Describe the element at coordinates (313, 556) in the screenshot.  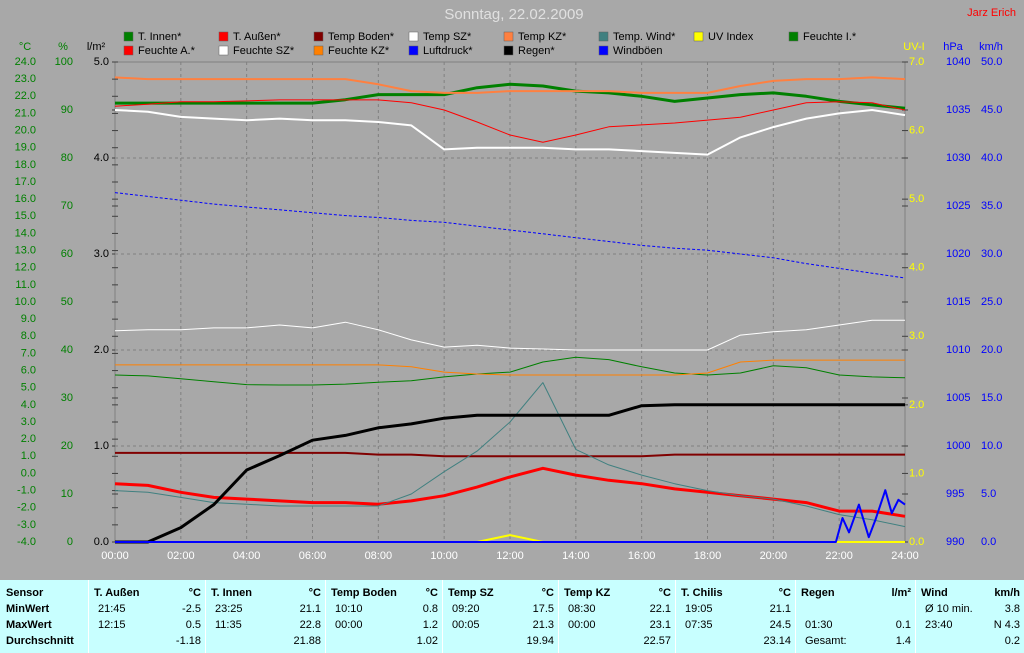
I see `x-tick-label: 06:00` at that location.